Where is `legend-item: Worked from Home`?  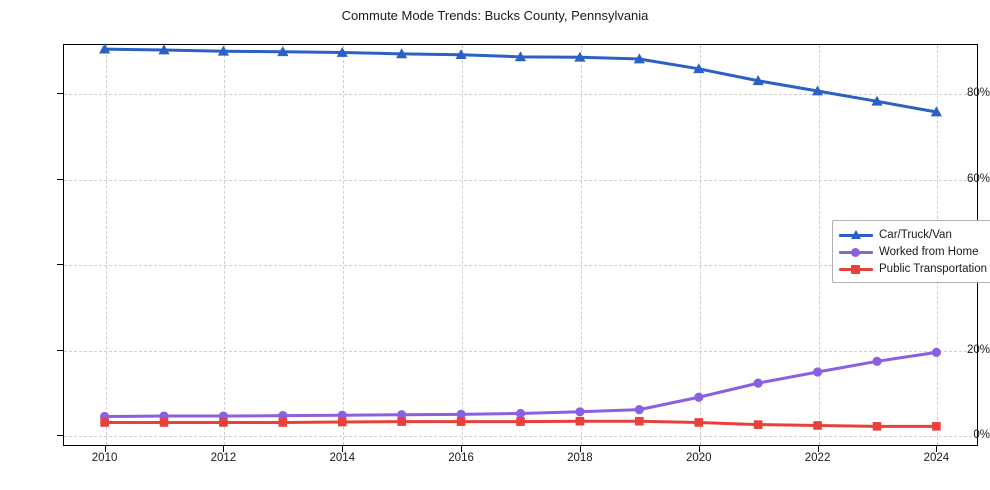
legend-item: Worked from Home is located at coordinates (913, 251).